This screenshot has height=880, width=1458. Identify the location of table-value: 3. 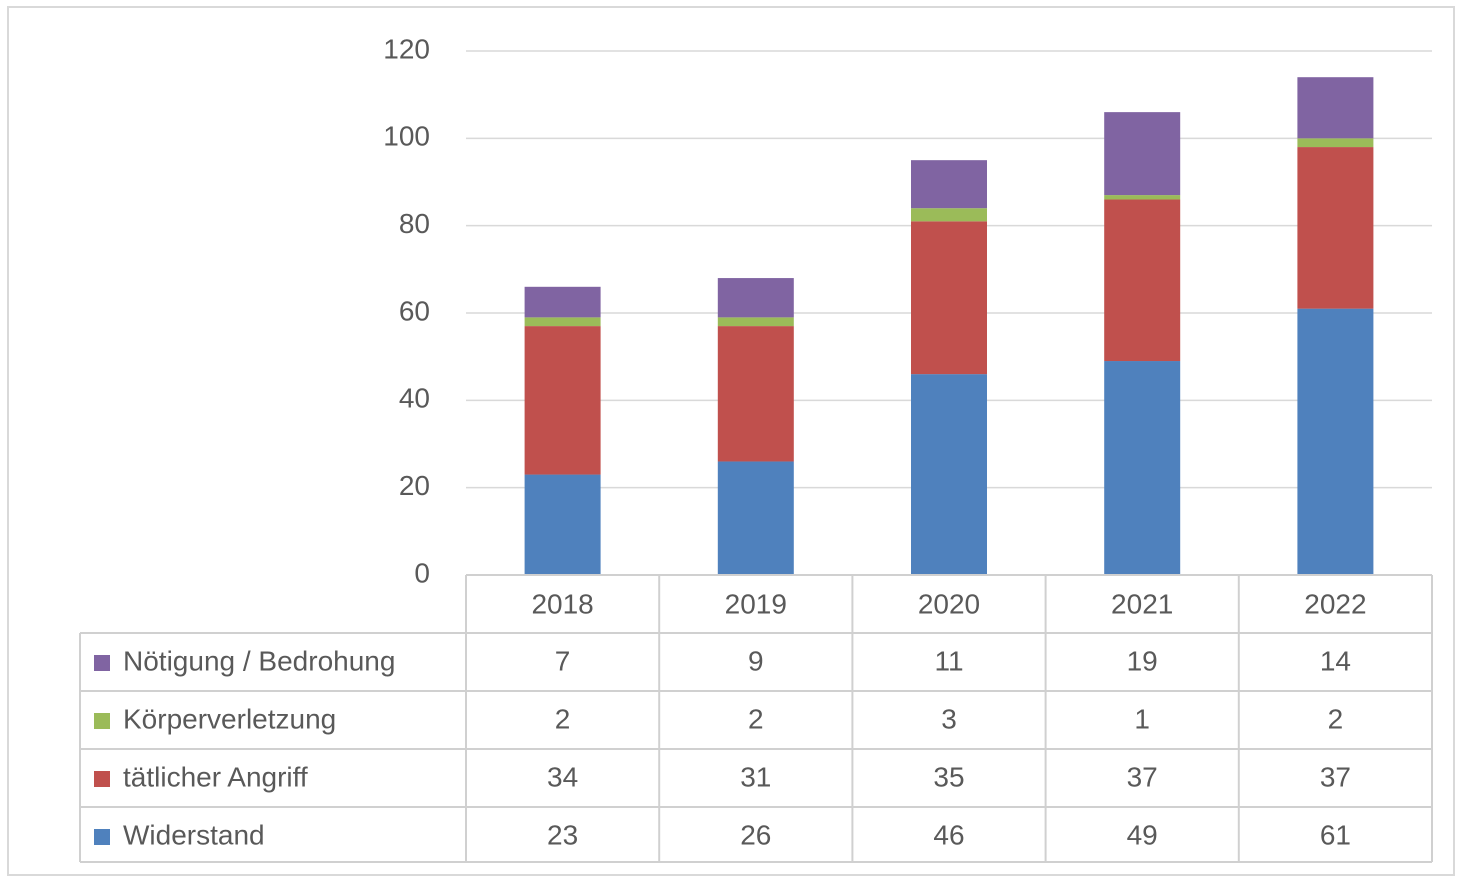
(949, 718).